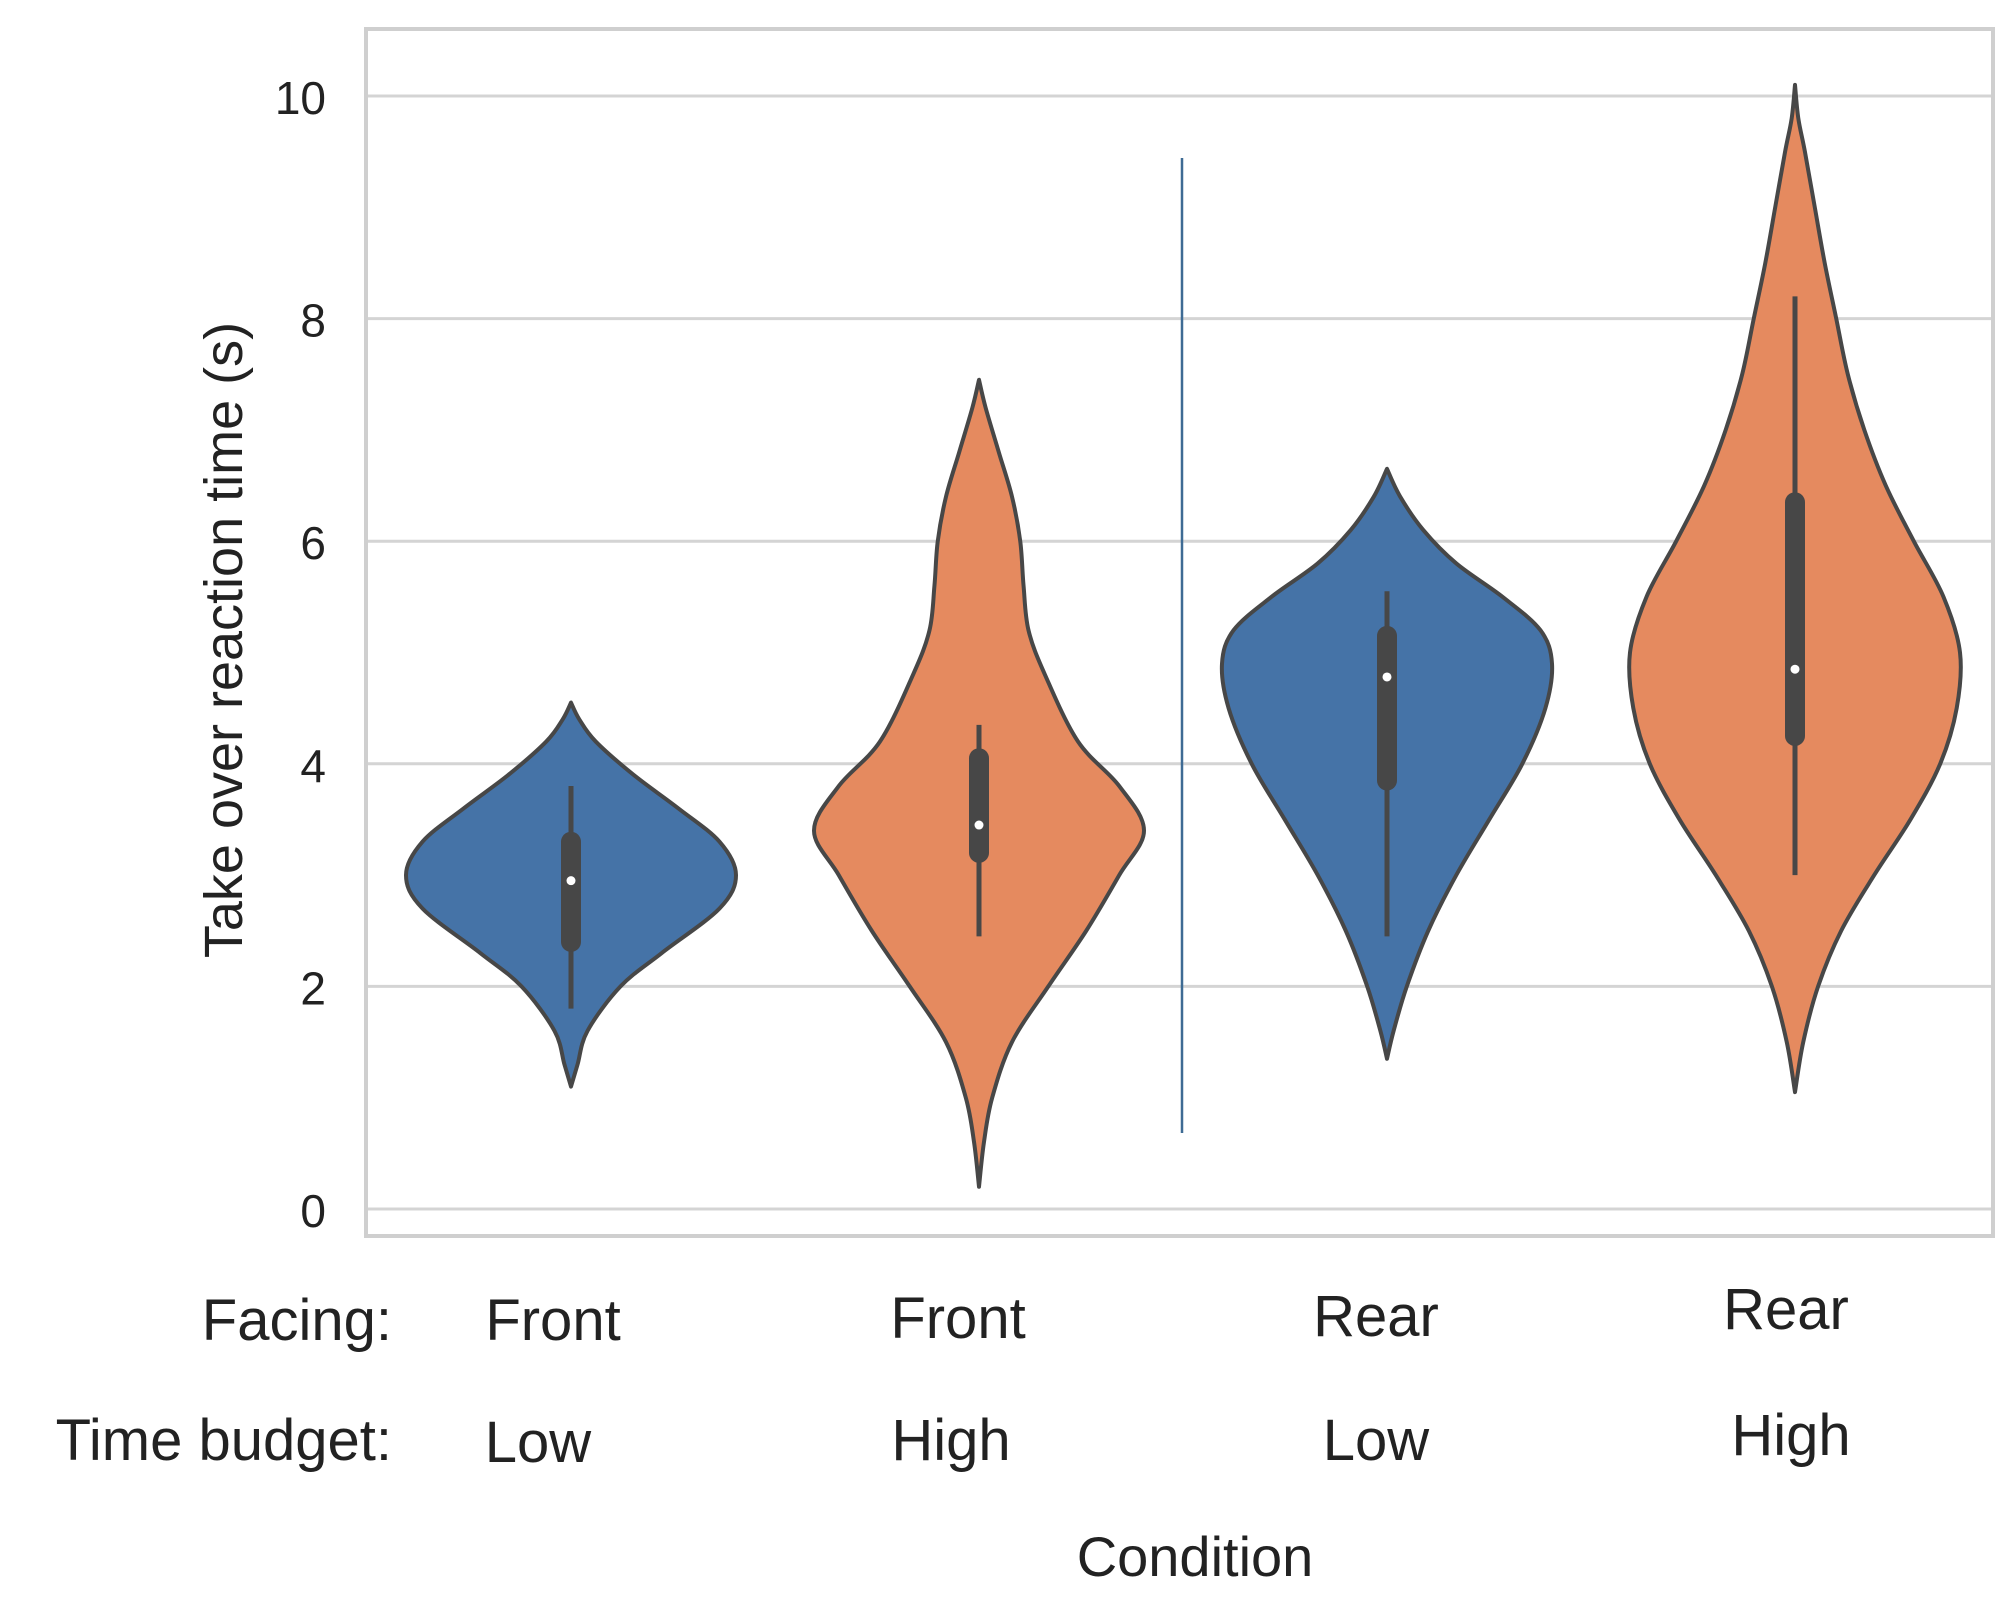 This screenshot has width=2013, height=1617. What do you see at coordinates (1195, 1556) in the screenshot?
I see `x-axis-label: Condition` at bounding box center [1195, 1556].